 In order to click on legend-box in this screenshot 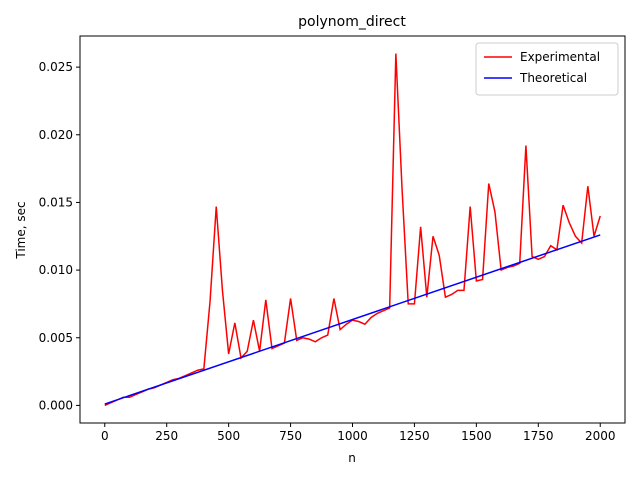, I will do `click(547, 69)`.